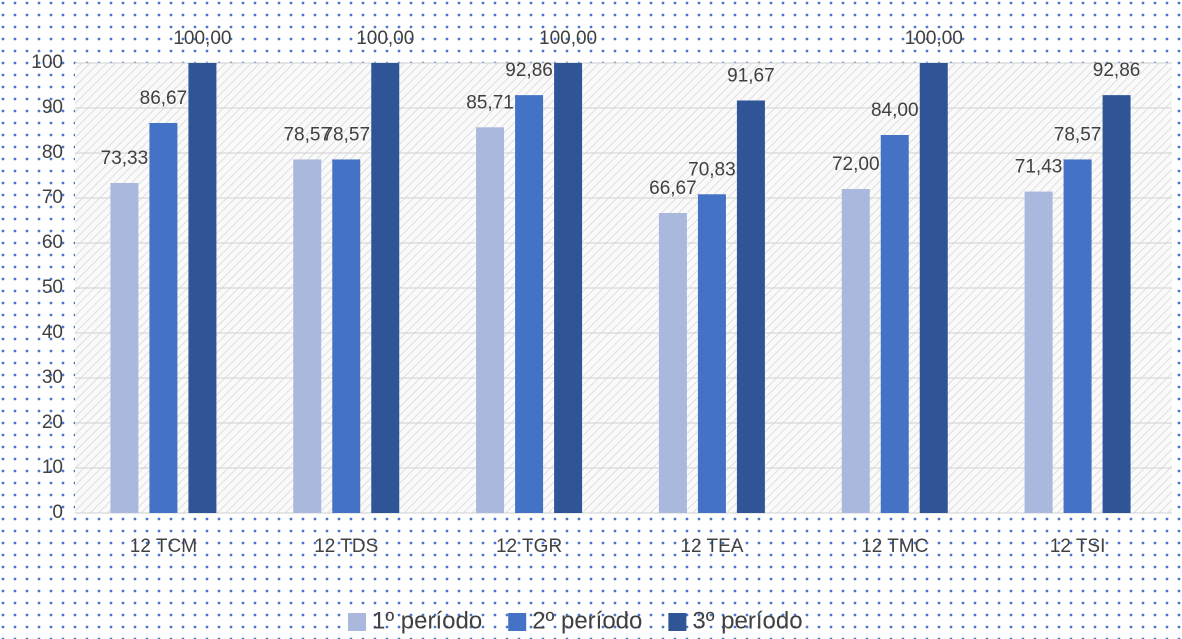 Image resolution: width=1182 pixels, height=639 pixels. What do you see at coordinates (346, 546) in the screenshot?
I see `x-tick-label: 12 TDS` at bounding box center [346, 546].